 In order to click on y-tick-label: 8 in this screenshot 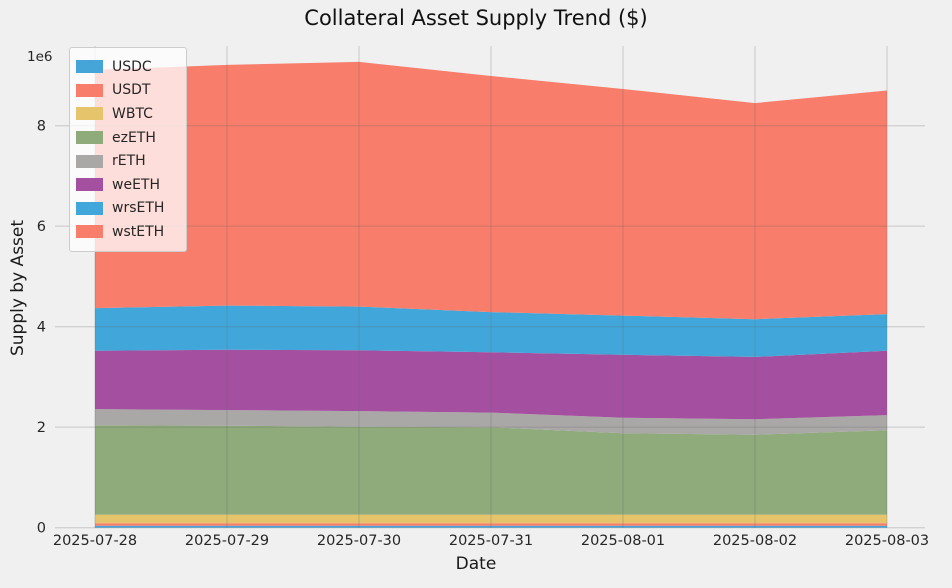, I will do `click(41, 127)`.